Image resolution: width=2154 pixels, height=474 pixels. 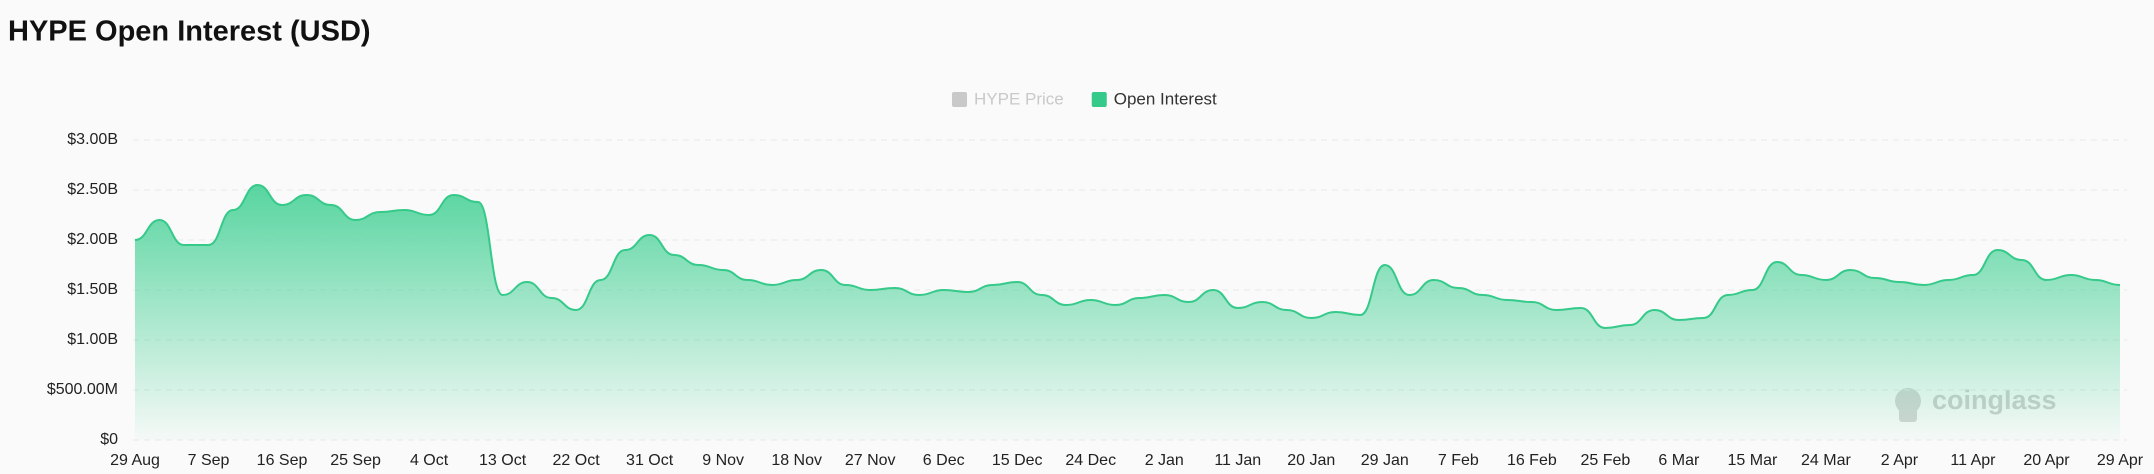 What do you see at coordinates (92, 139) in the screenshot?
I see `y-tick-label: $3.00B` at bounding box center [92, 139].